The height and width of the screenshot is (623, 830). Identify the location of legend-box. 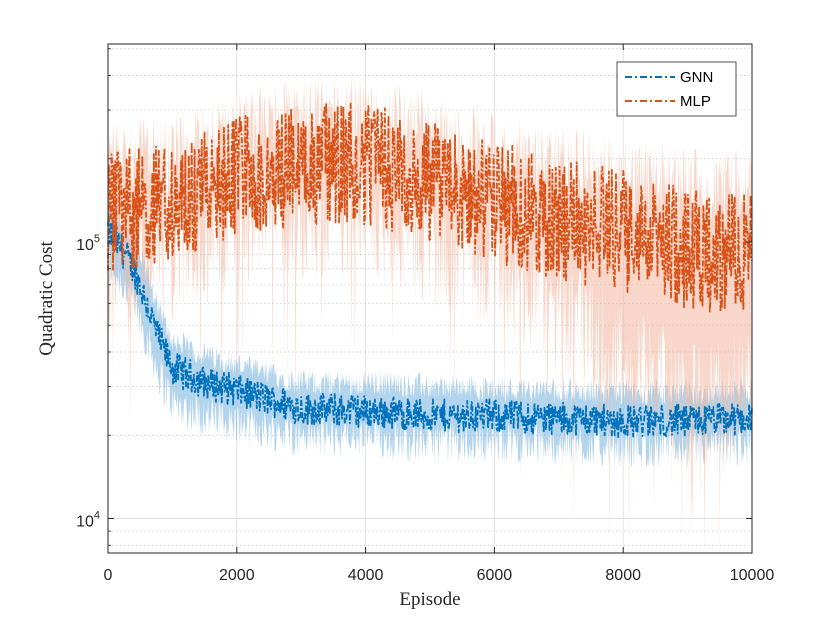
(676, 89).